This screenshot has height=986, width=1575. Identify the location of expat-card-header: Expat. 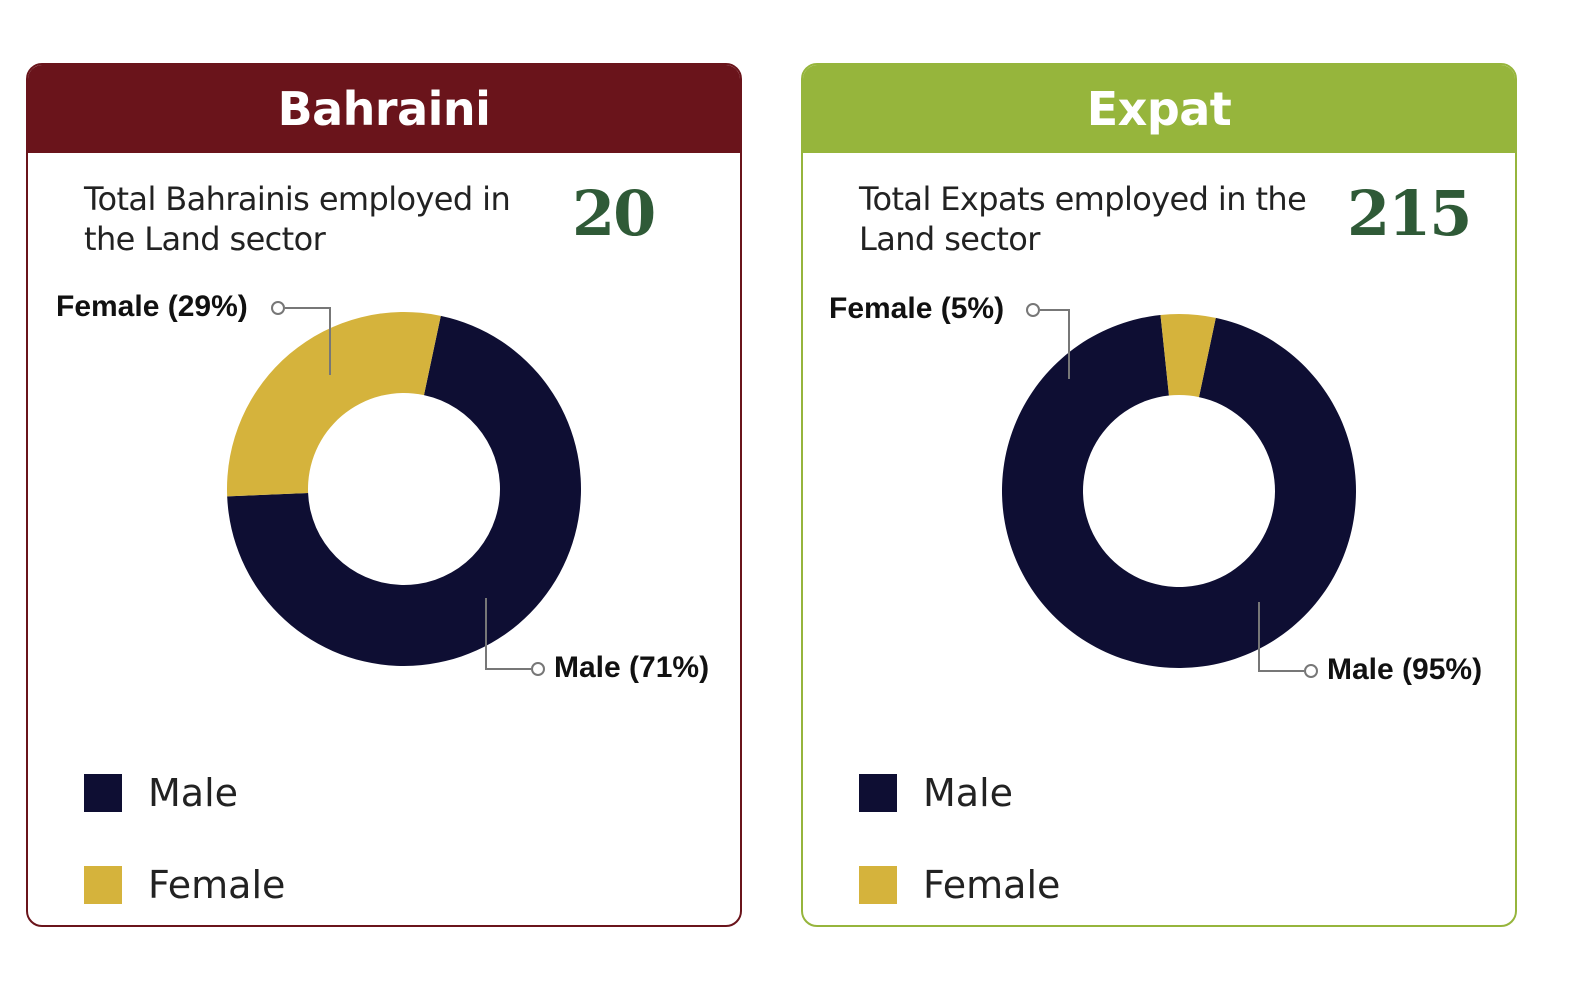
(1159, 109).